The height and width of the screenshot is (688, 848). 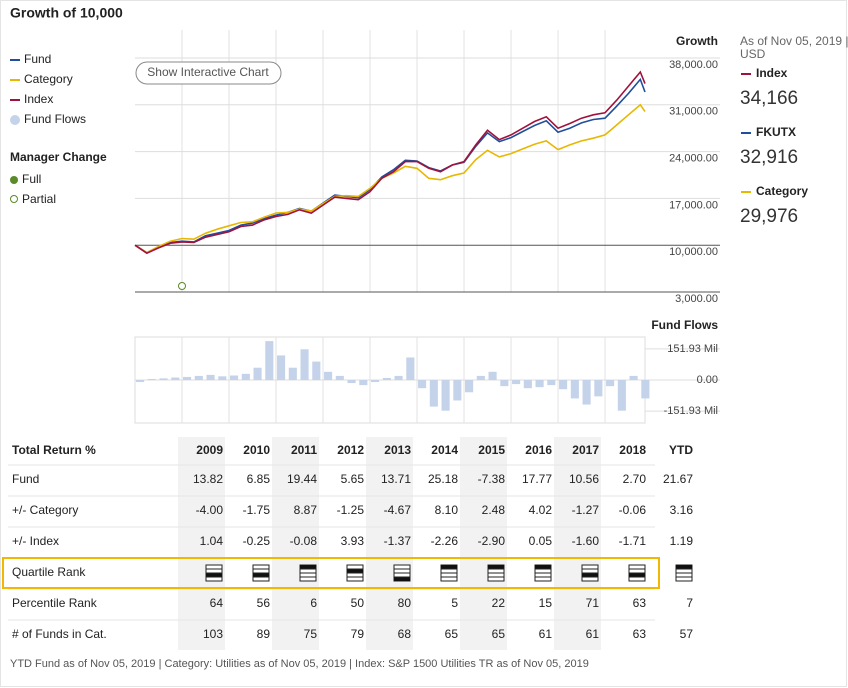 What do you see at coordinates (14, 180) in the screenshot?
I see `full-icon` at bounding box center [14, 180].